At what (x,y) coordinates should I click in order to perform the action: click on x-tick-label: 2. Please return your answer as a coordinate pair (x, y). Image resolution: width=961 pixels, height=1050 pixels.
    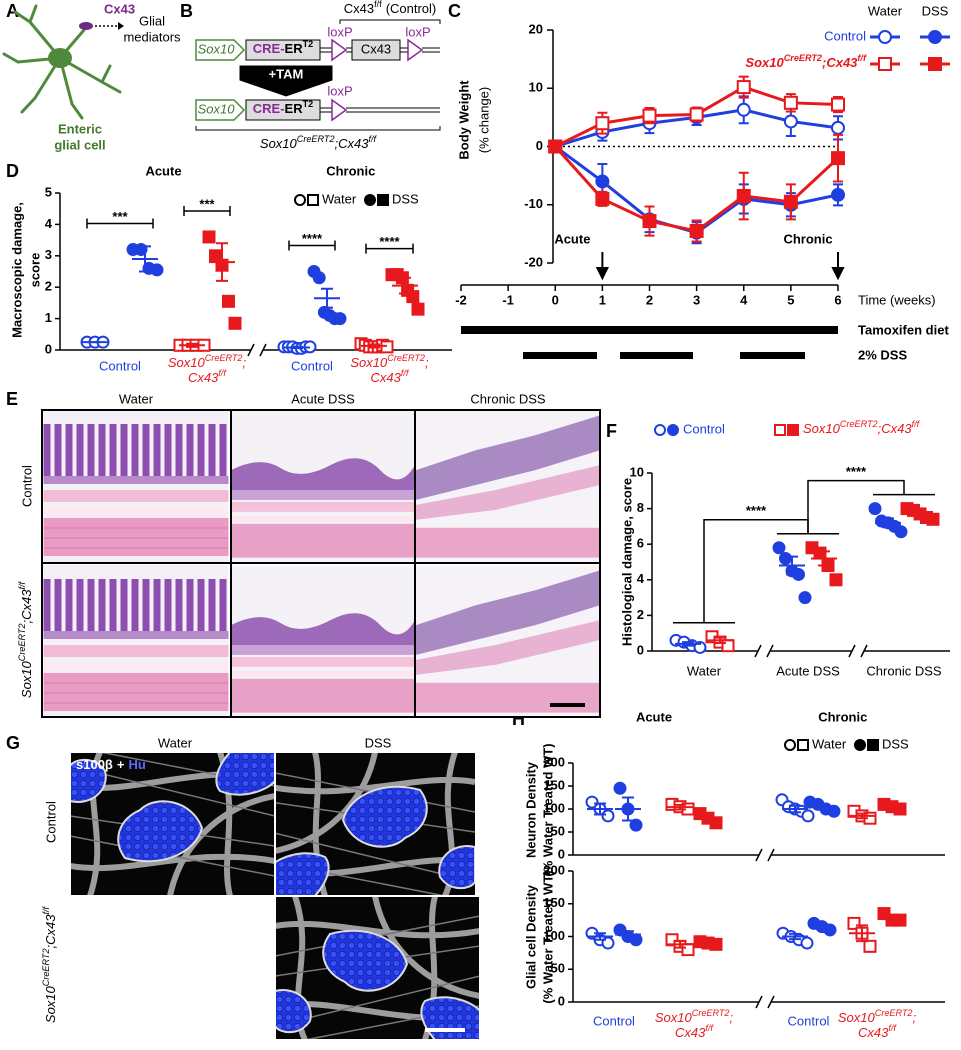
    Looking at the image, I should click on (649, 299).